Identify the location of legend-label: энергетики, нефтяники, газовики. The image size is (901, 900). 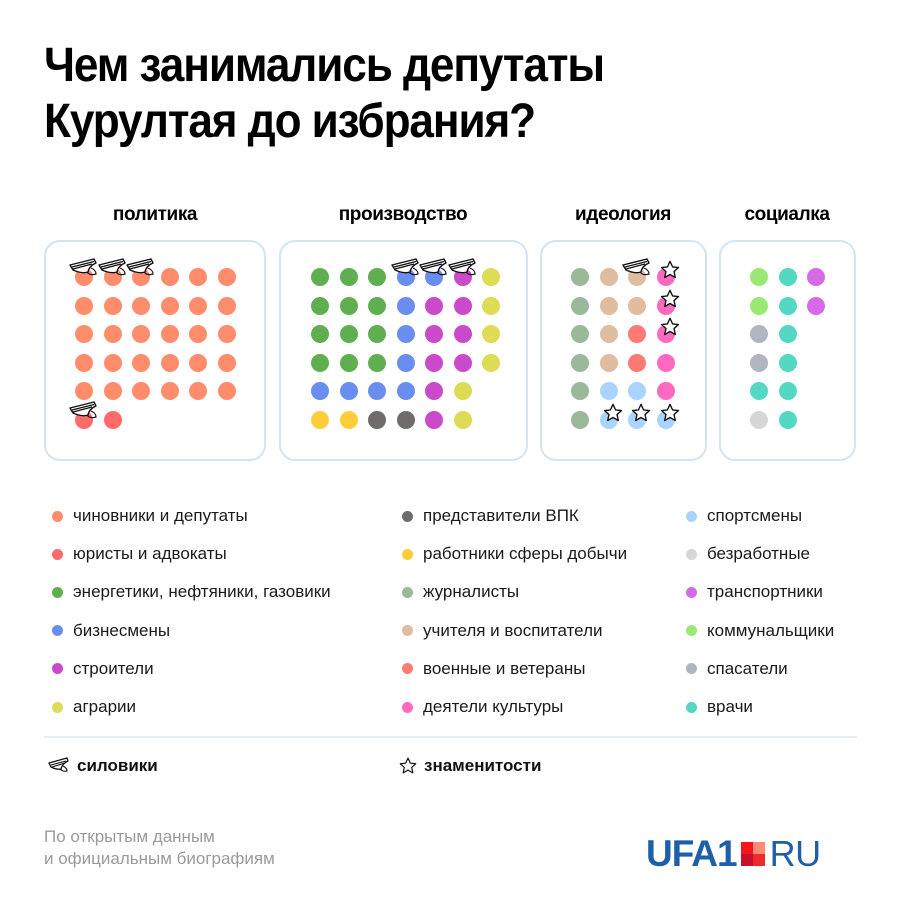
(202, 592).